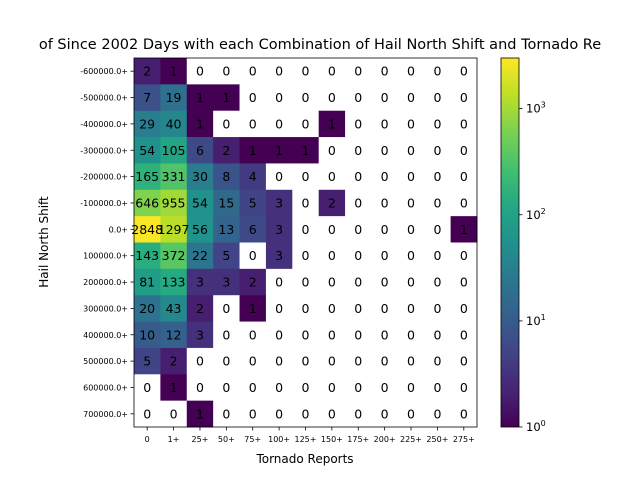 The image size is (640, 480). What do you see at coordinates (147, 123) in the screenshot?
I see `cell-value-label: 29` at bounding box center [147, 123].